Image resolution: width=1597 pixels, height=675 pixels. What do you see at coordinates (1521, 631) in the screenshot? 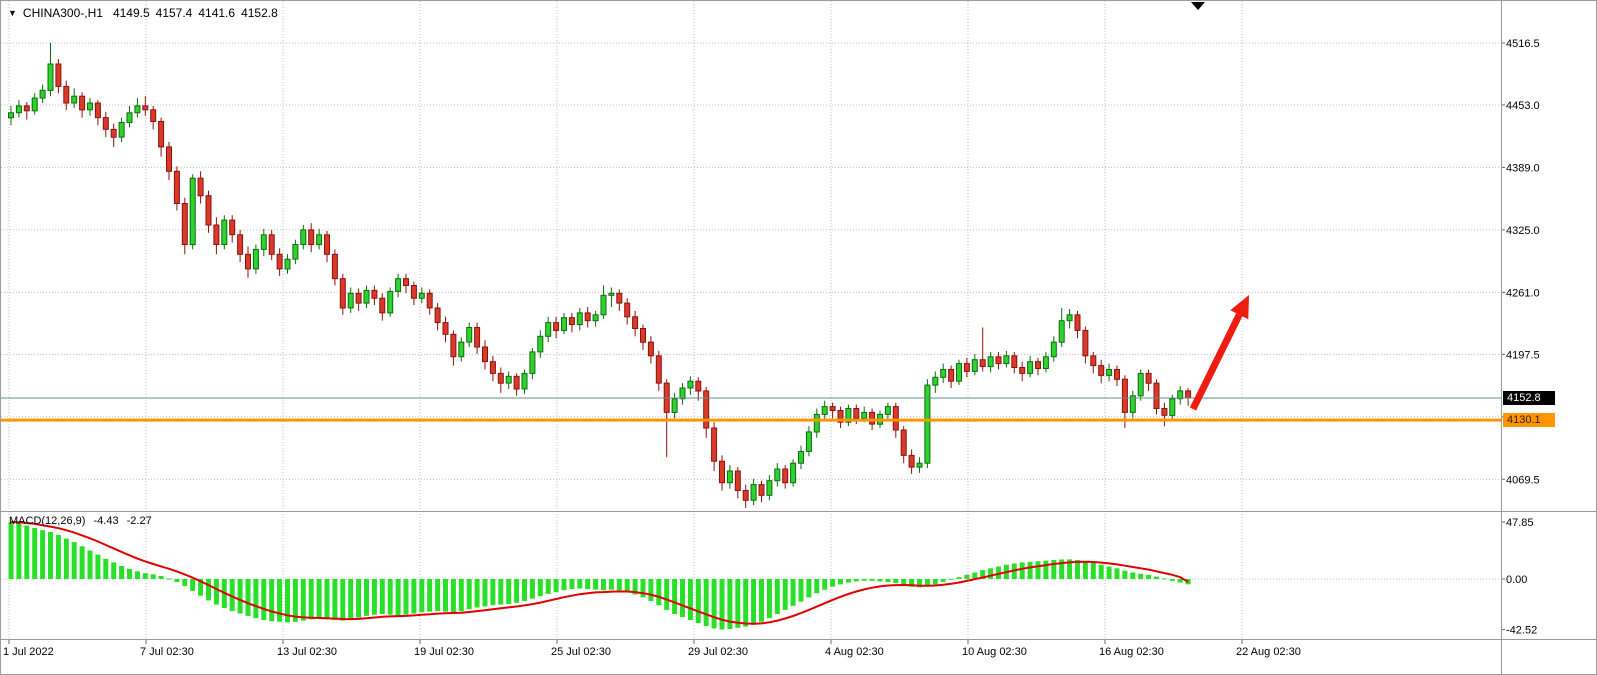
I see `macd-axis-label: -42.52` at bounding box center [1521, 631].